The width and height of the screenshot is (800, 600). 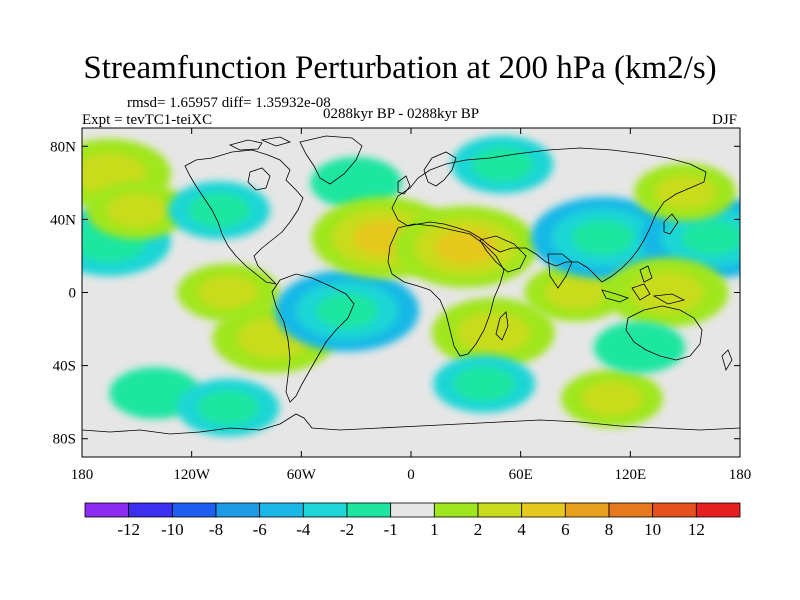 I want to click on colorbar-label: 1, so click(x=434, y=529).